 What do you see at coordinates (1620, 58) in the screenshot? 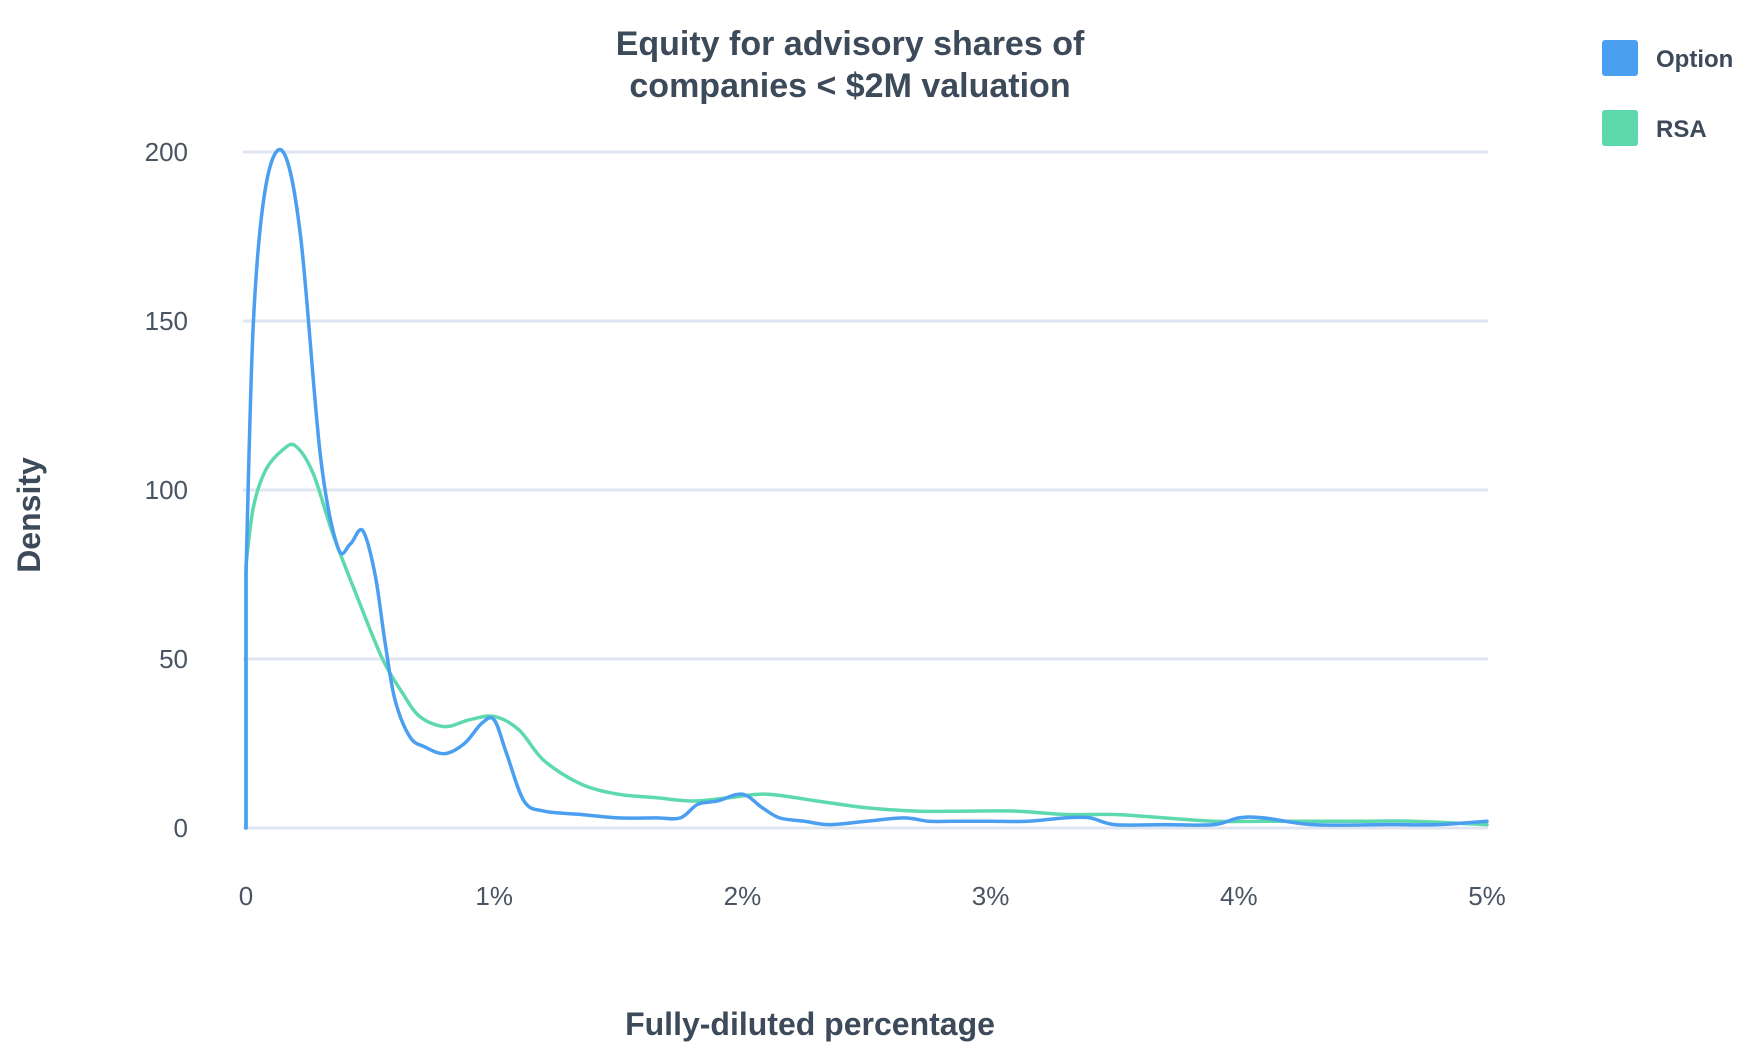
I see `legend-swatch-option` at bounding box center [1620, 58].